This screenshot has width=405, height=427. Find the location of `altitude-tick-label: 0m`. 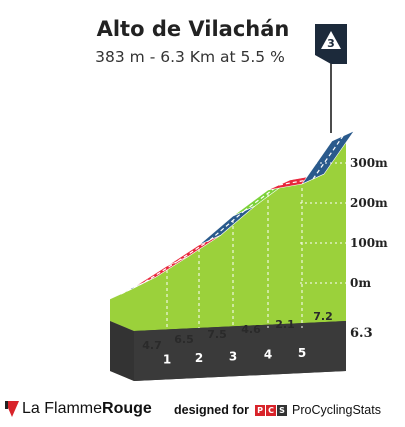

altitude-tick-label: 0m is located at coordinates (360, 283).